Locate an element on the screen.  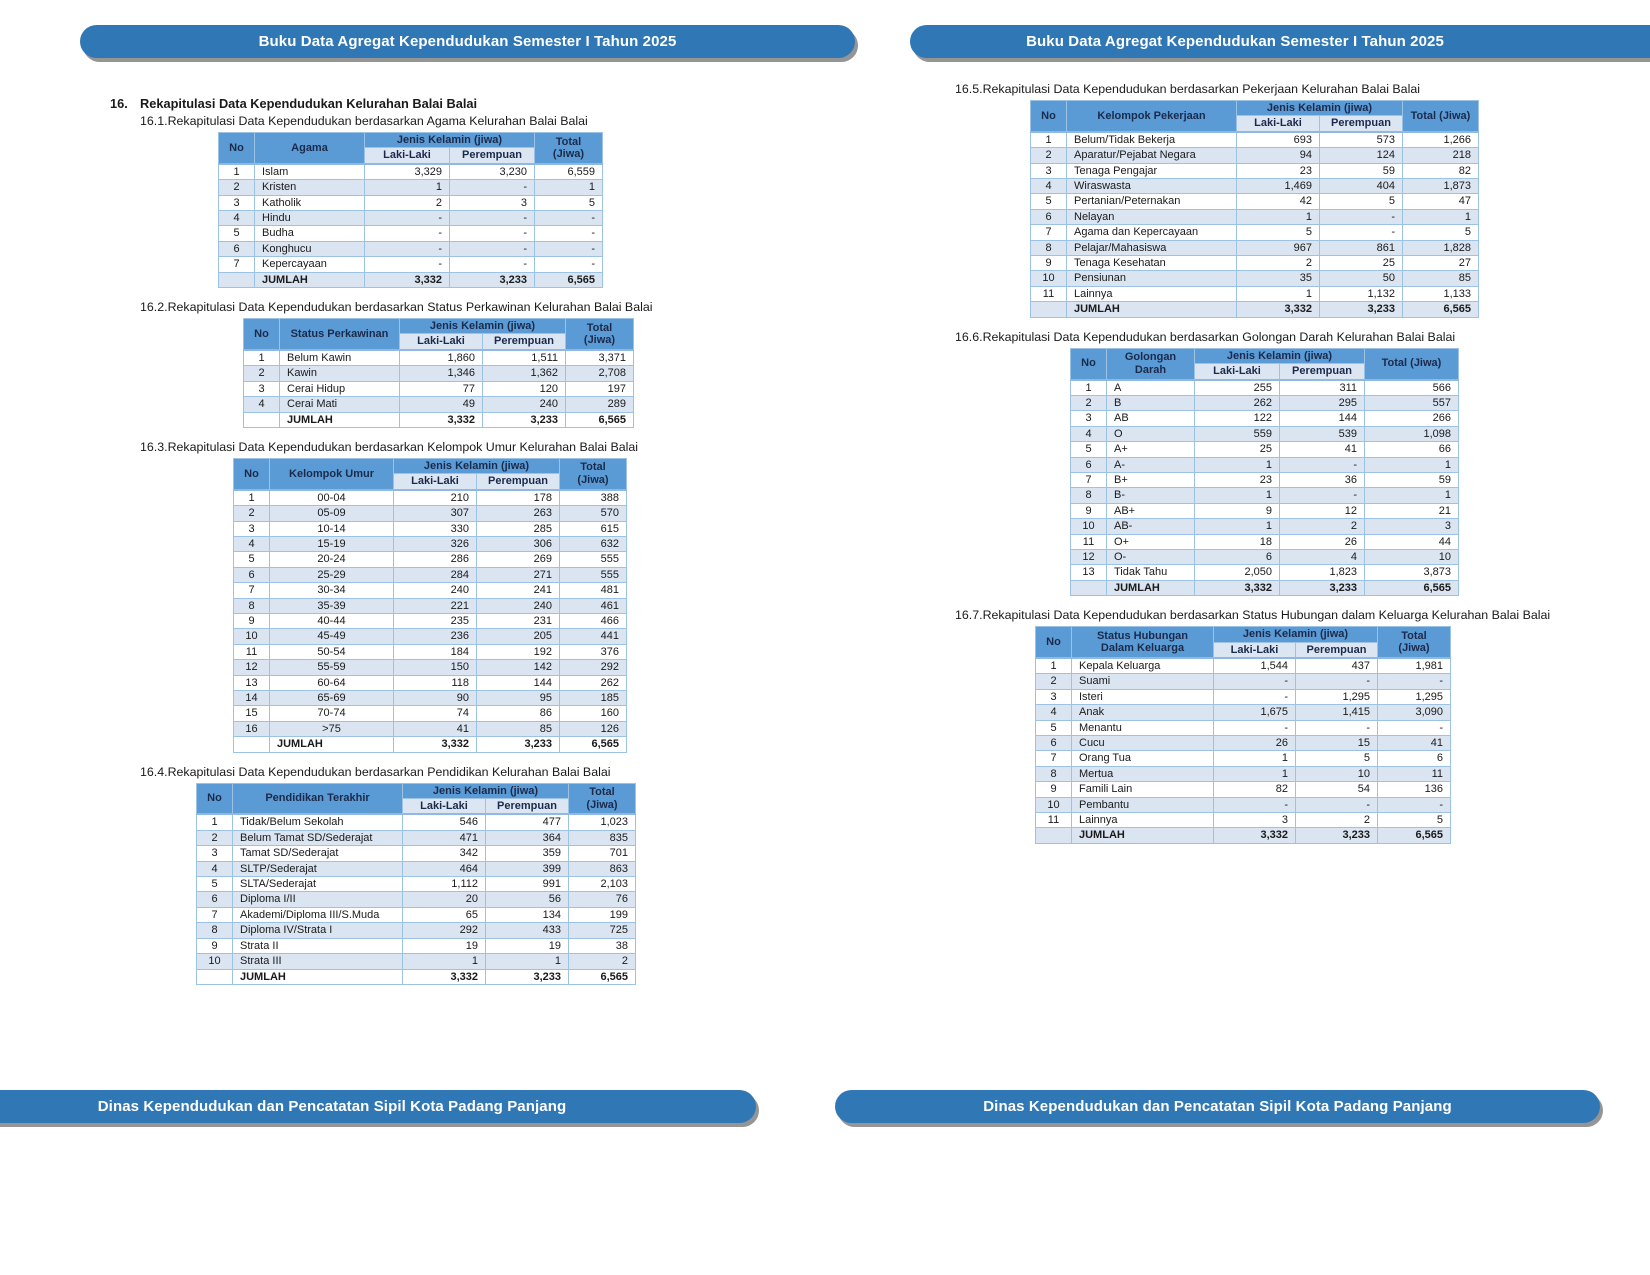
table-total-row: JUMLAH 3,332 3,233 6,565 is located at coordinates (1254, 309).